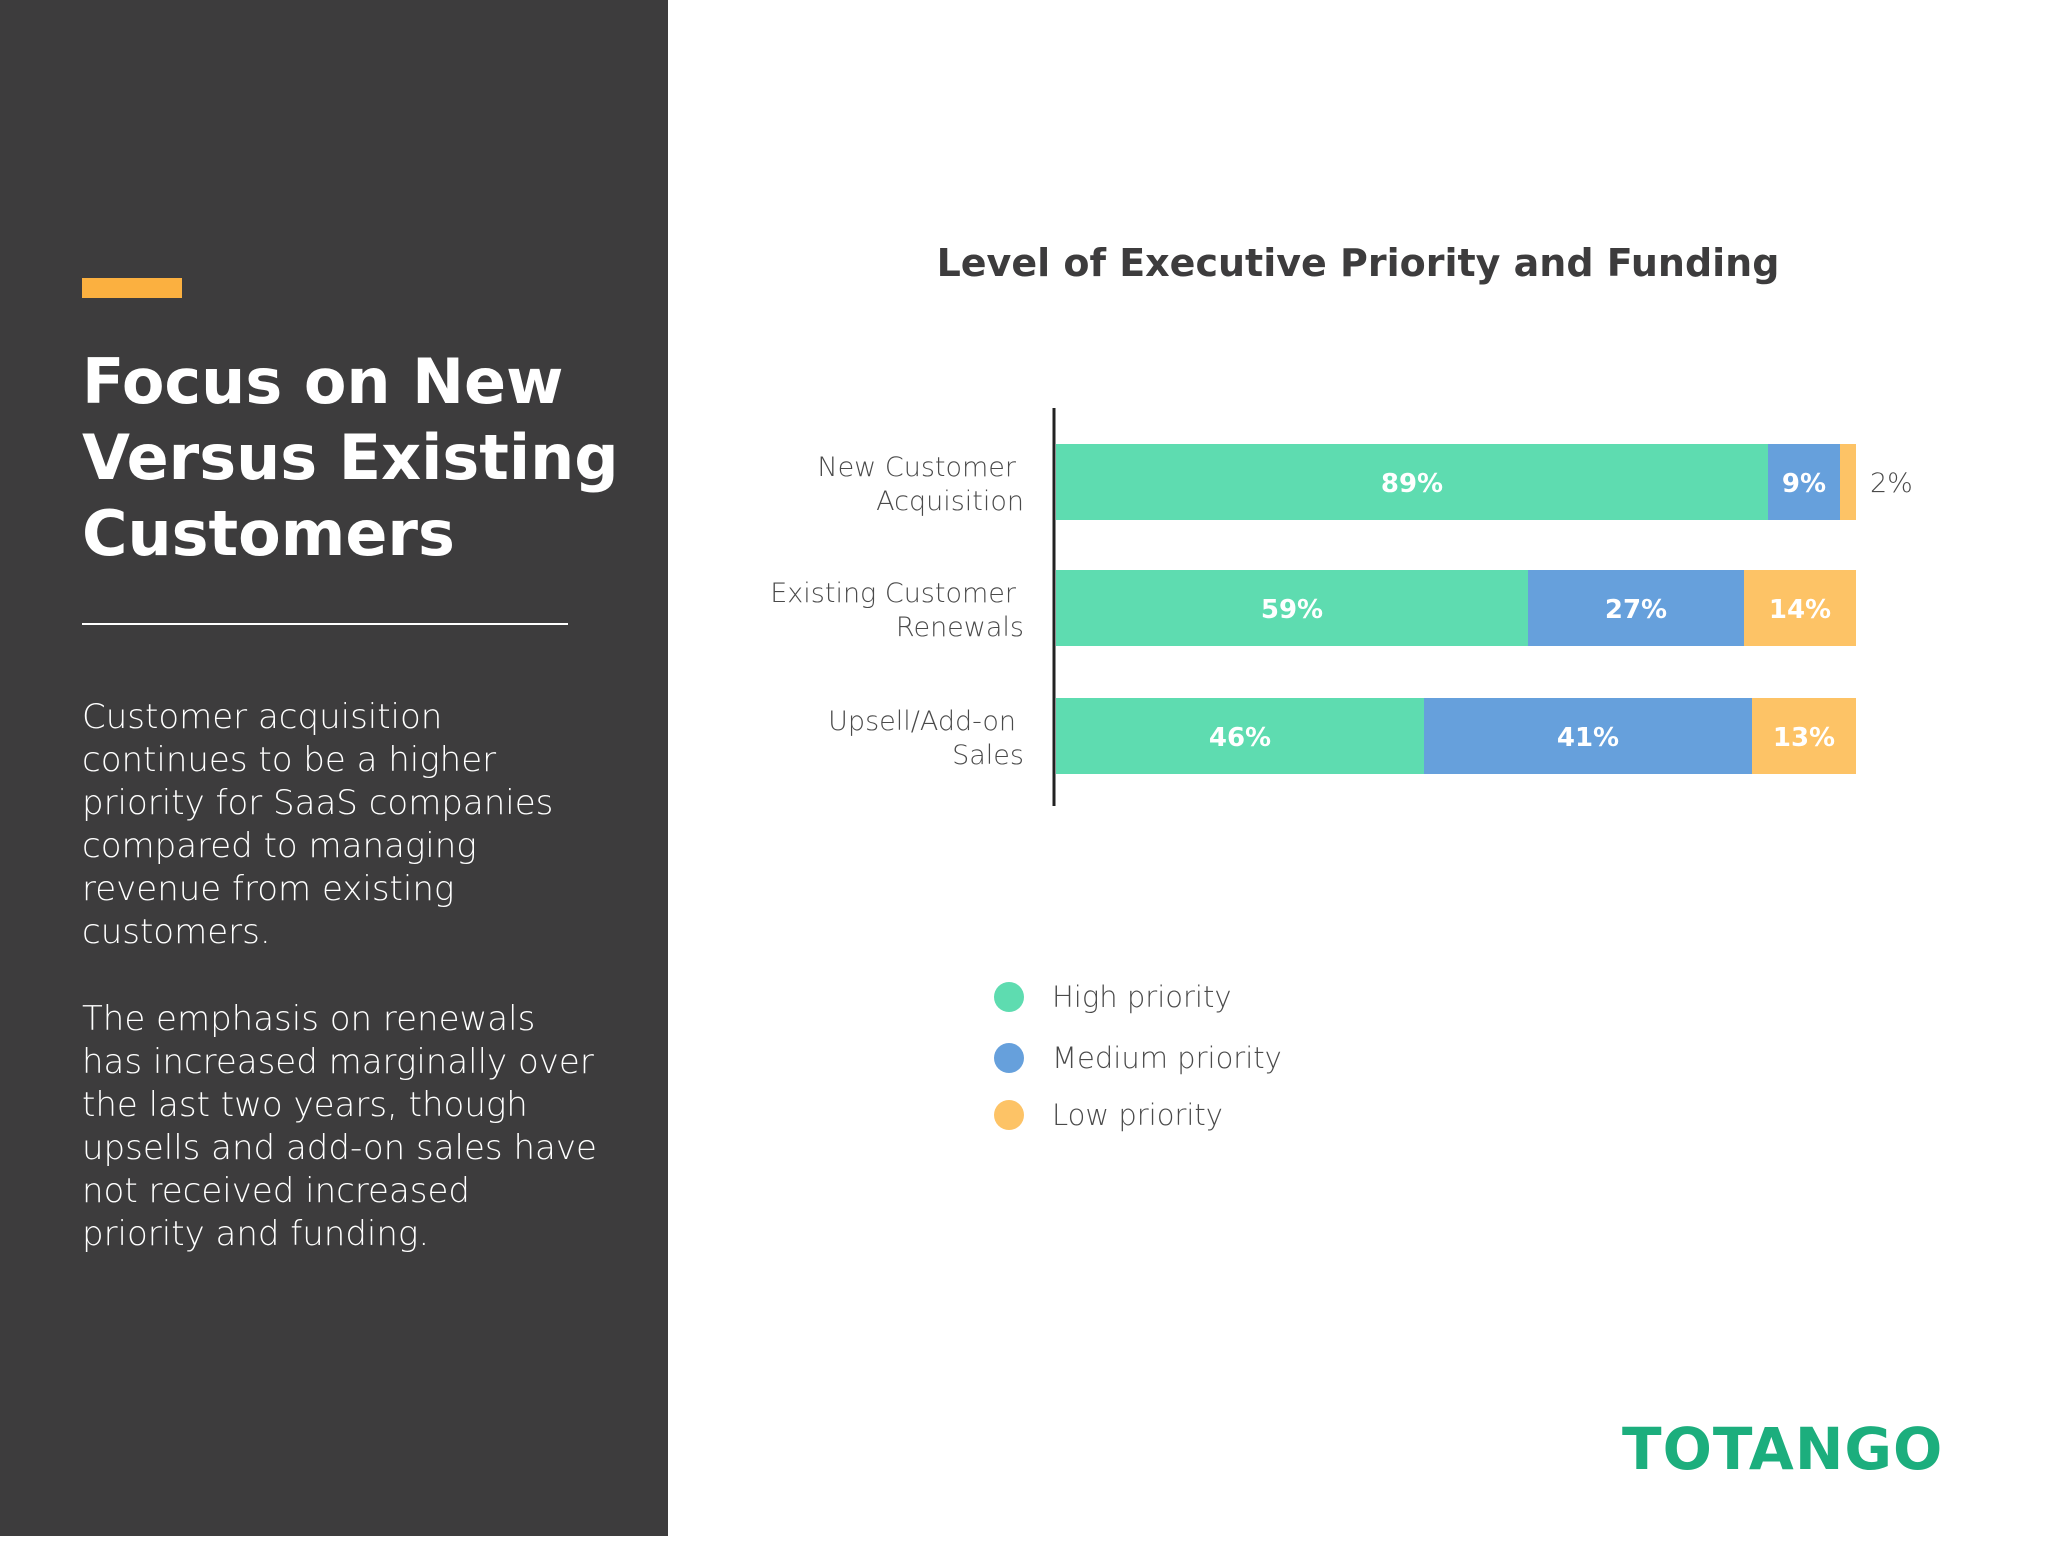  Describe the element at coordinates (325, 624) in the screenshot. I see `title-divider` at that location.